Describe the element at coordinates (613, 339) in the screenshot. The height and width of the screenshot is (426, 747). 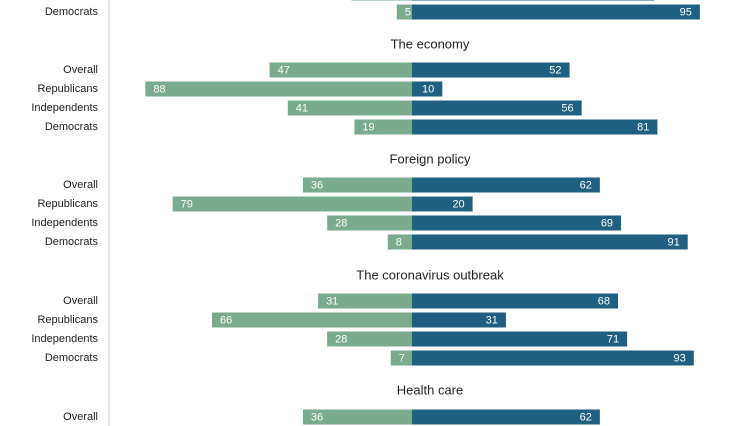
I see `data-label-right: 71` at that location.